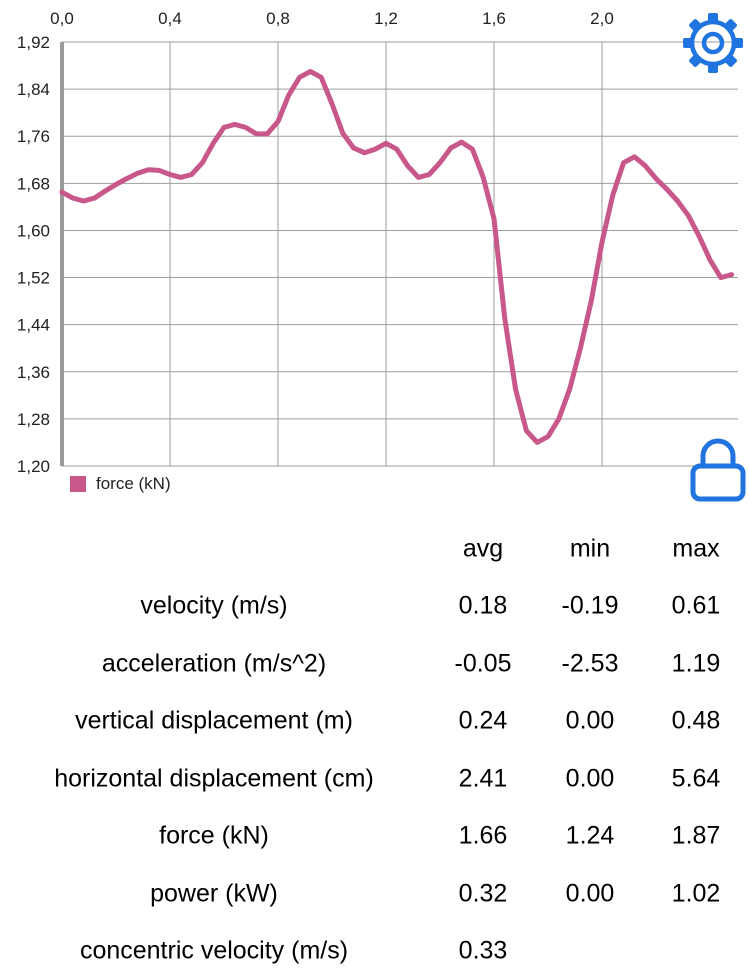  Describe the element at coordinates (696, 836) in the screenshot. I see `row-max: 1.87` at that location.